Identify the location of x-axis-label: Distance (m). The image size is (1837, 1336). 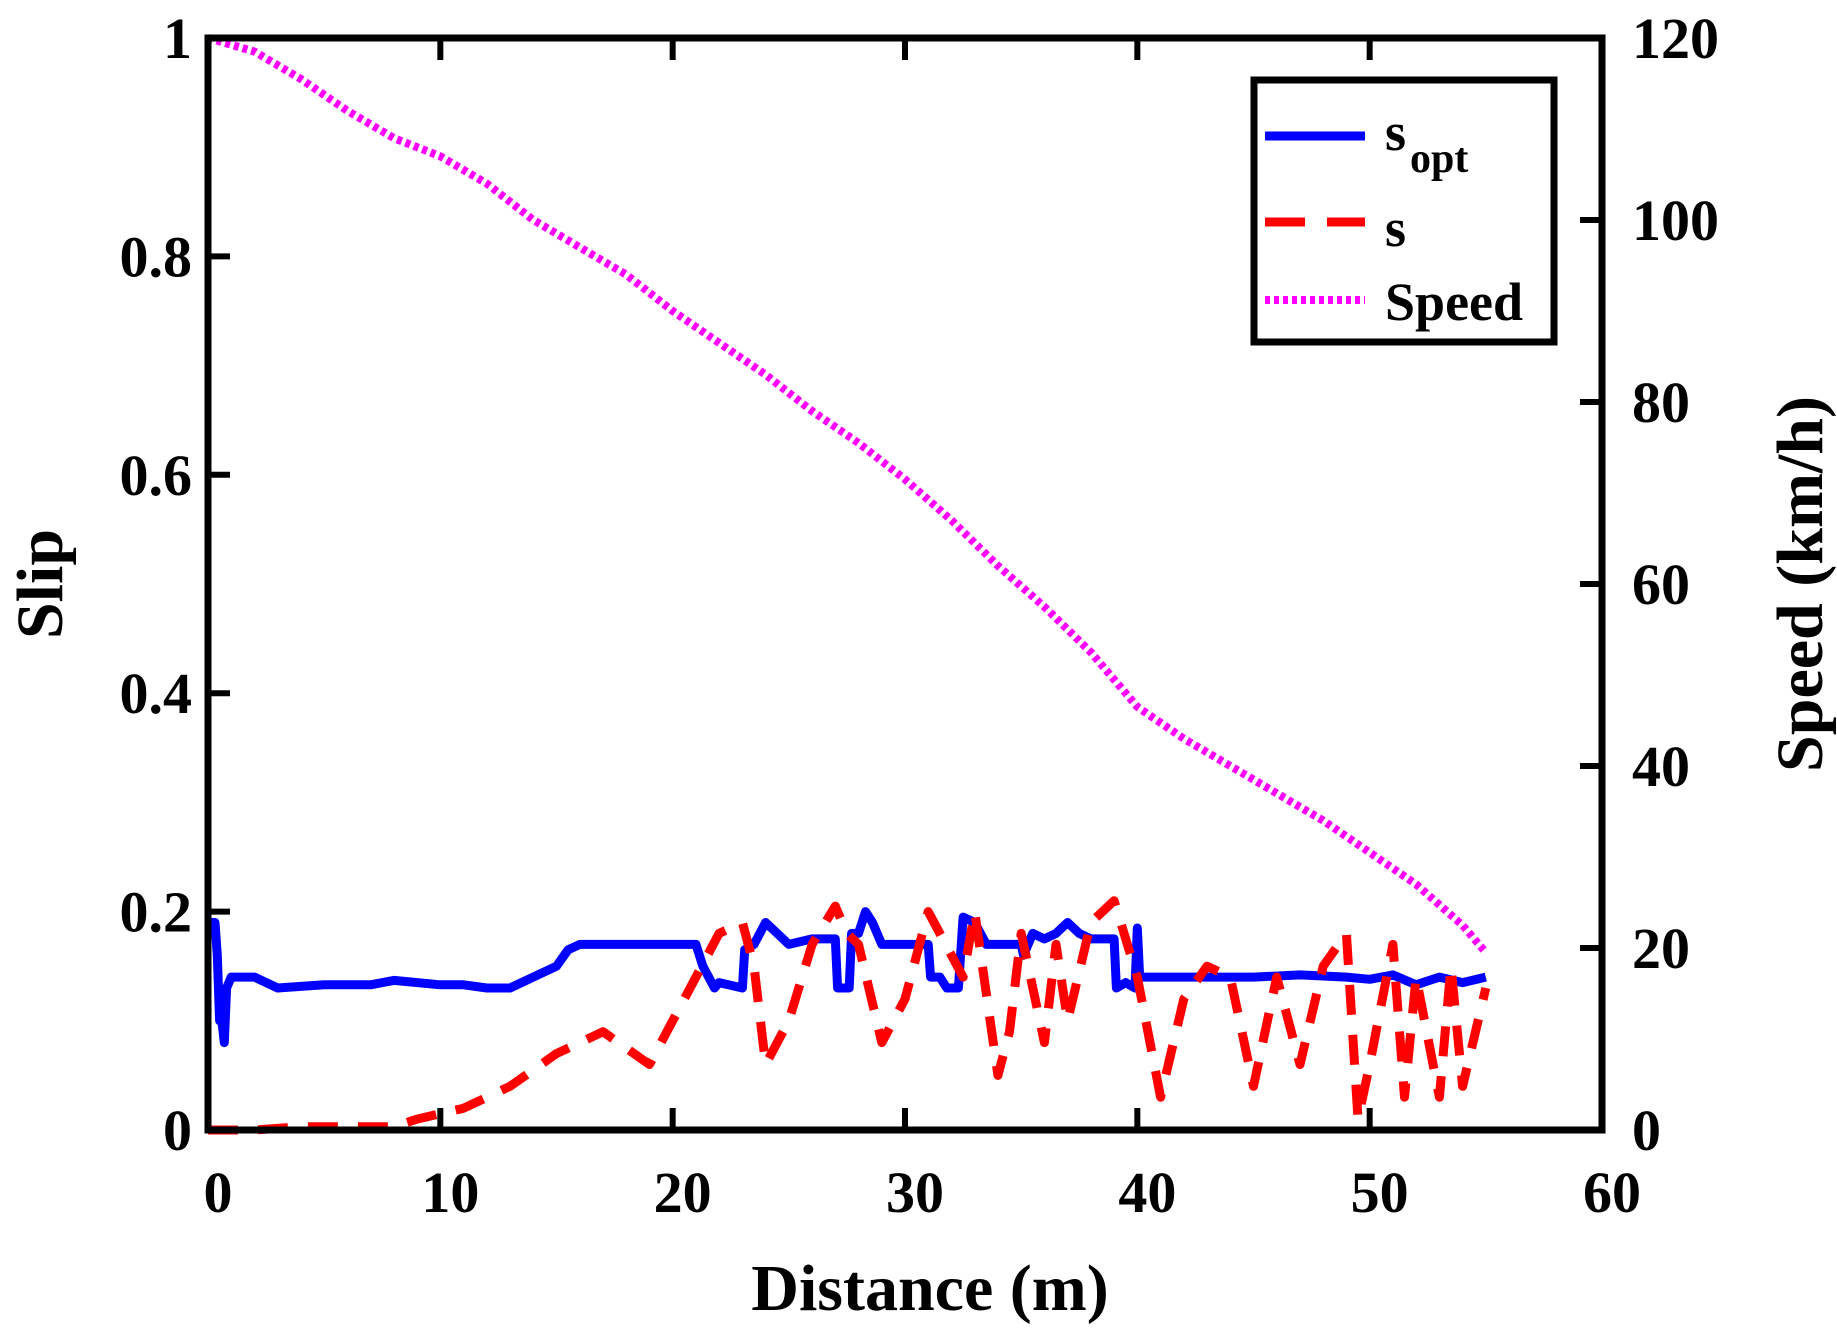
(929, 1288).